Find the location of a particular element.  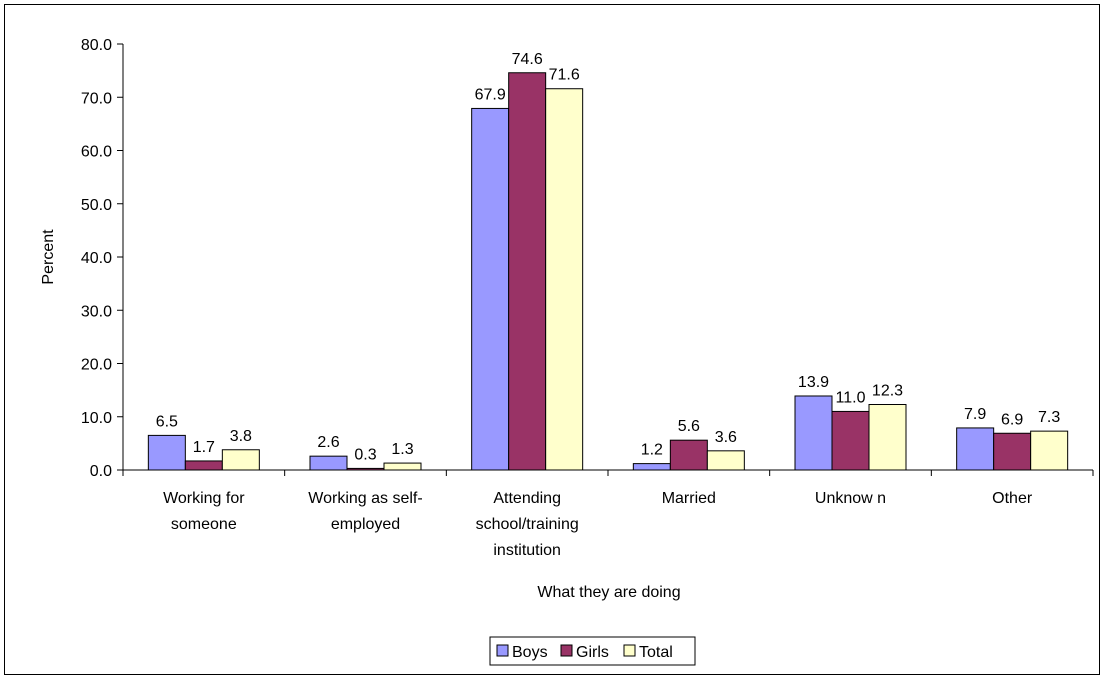

legend: Boys Girls Total is located at coordinates (592, 651).